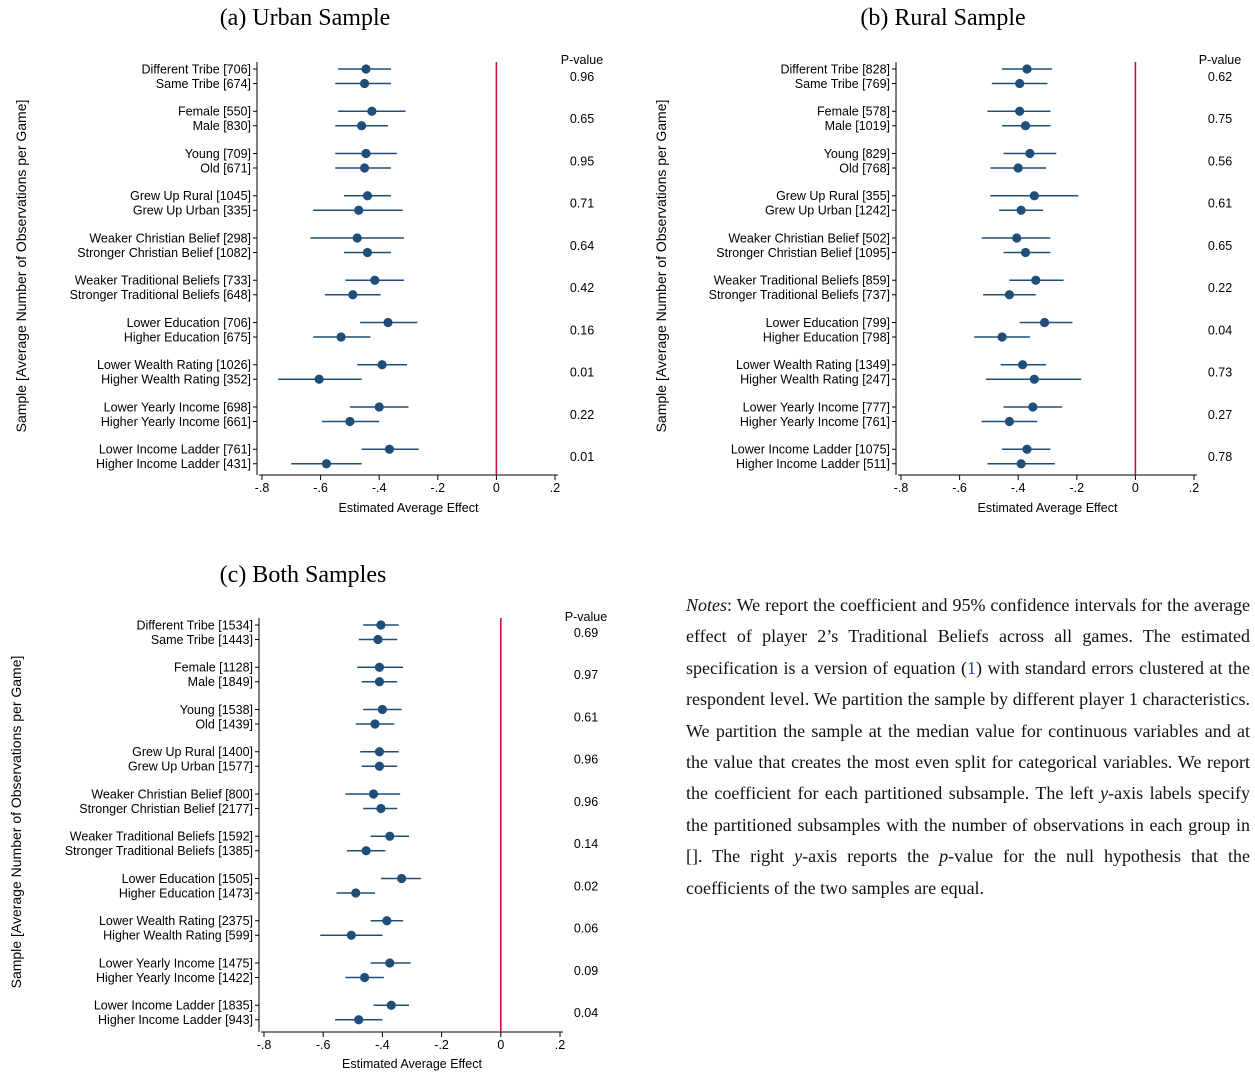 This screenshot has height=1075, width=1255. Describe the element at coordinates (1220, 415) in the screenshot. I see `pvalue-value: 0.27` at that location.